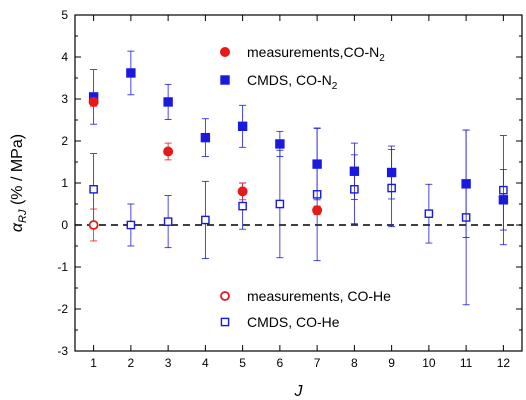 Image resolution: width=526 pixels, height=400 pixels. Describe the element at coordinates (62, 309) in the screenshot. I see `y-tick-label: -2` at that location.